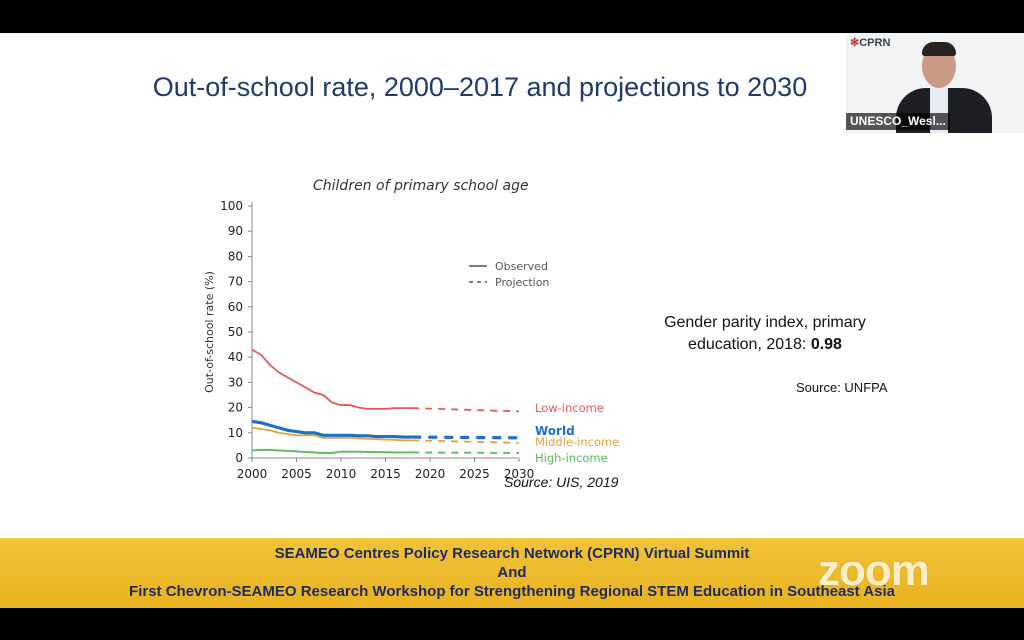 The width and height of the screenshot is (1024, 640). I want to click on x-tick-label: 2000, so click(252, 474).